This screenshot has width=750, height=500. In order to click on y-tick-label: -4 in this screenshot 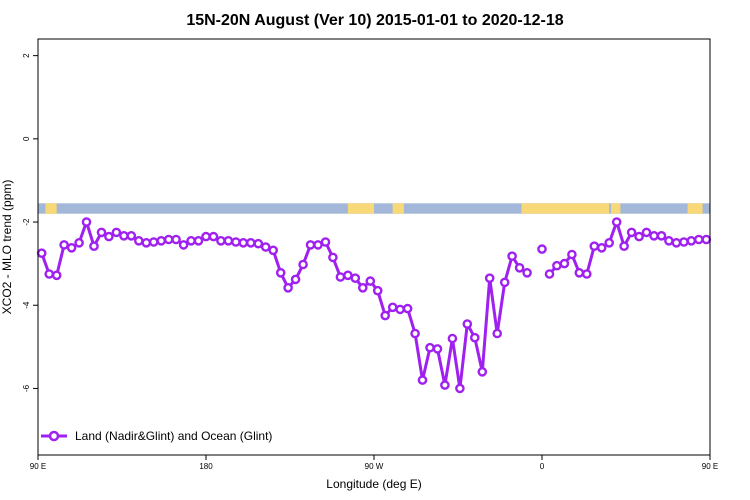, I will do `click(26, 305)`.